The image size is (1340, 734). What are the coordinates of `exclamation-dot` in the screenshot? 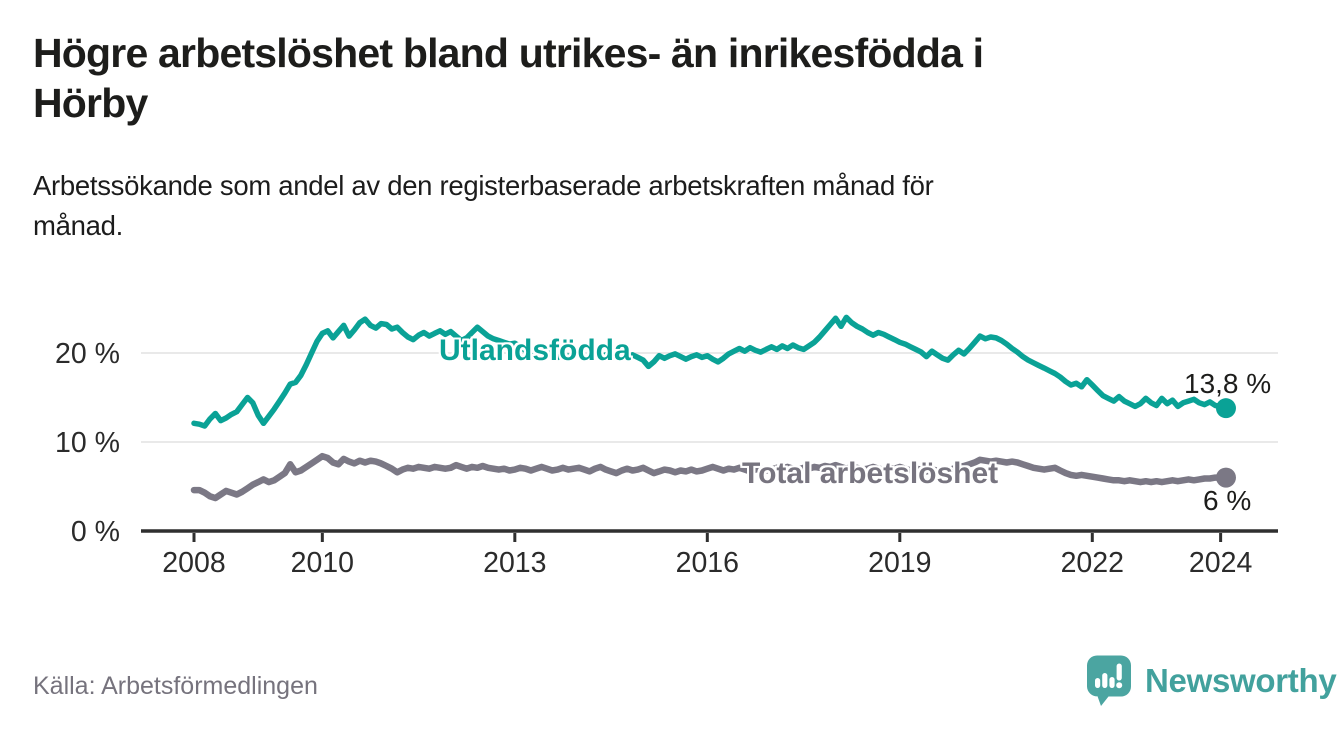 It's located at (1119, 685).